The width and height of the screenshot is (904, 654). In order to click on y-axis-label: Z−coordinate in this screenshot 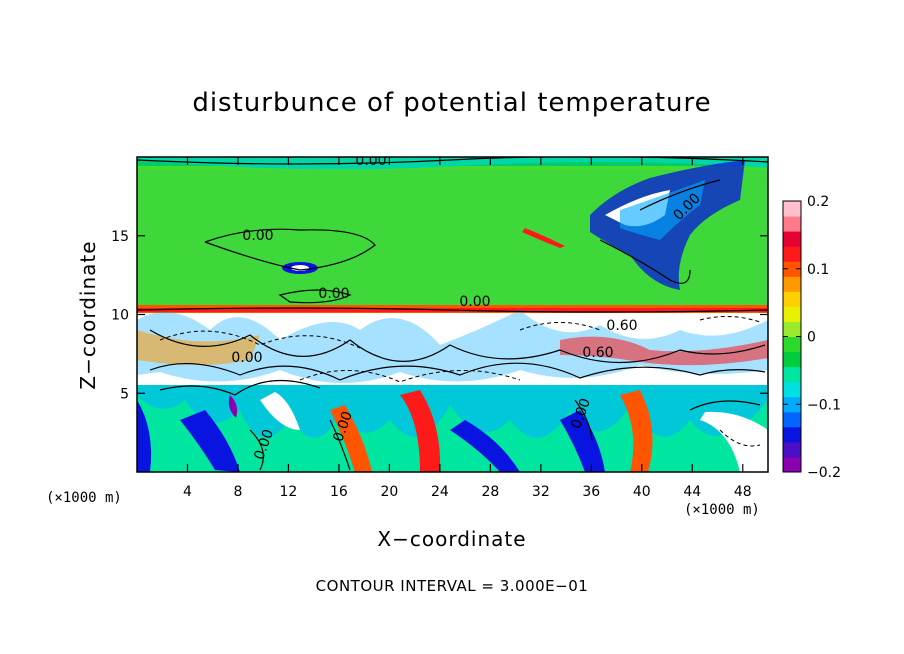, I will do `click(88, 315)`.